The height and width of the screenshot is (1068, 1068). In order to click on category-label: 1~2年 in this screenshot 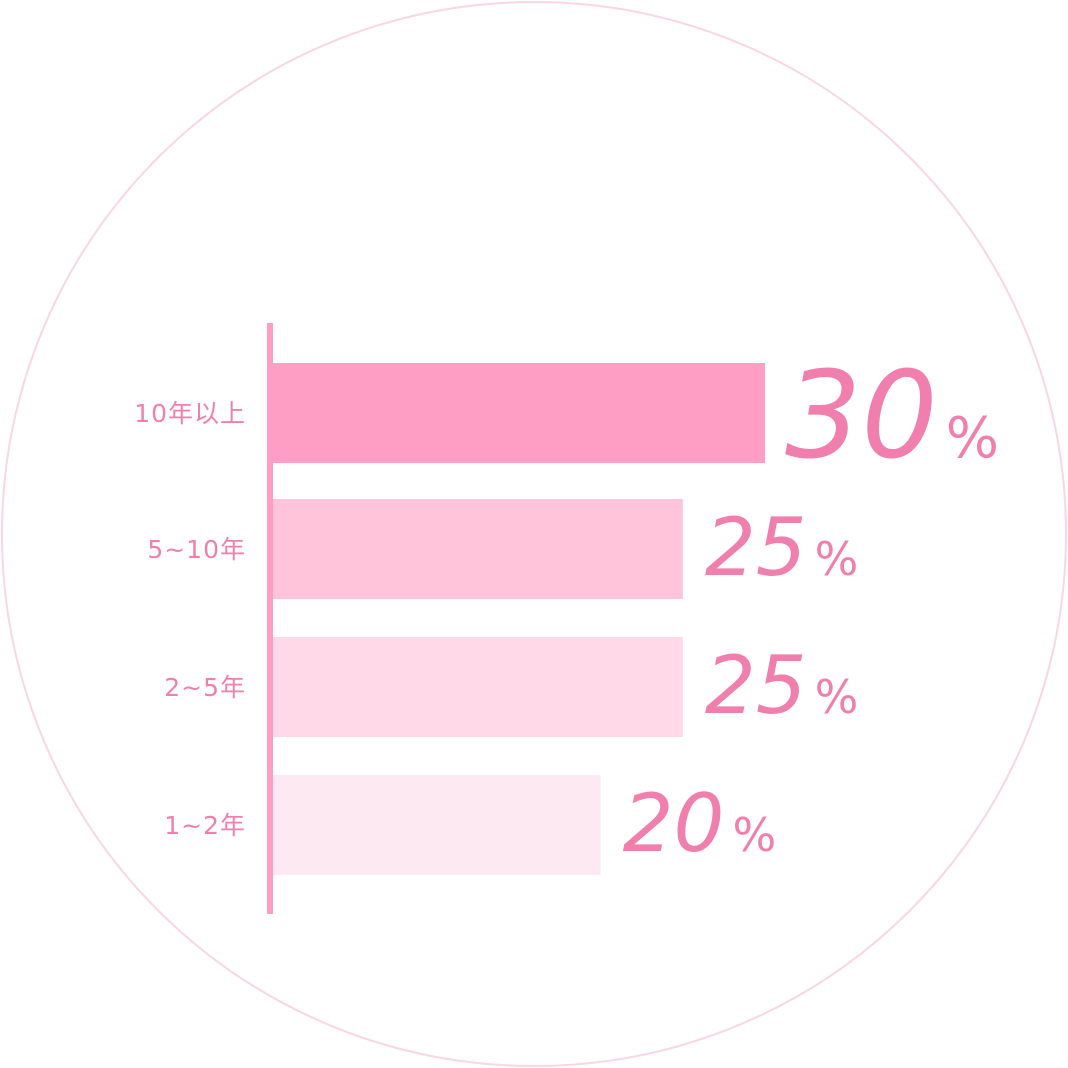, I will do `click(205, 825)`.